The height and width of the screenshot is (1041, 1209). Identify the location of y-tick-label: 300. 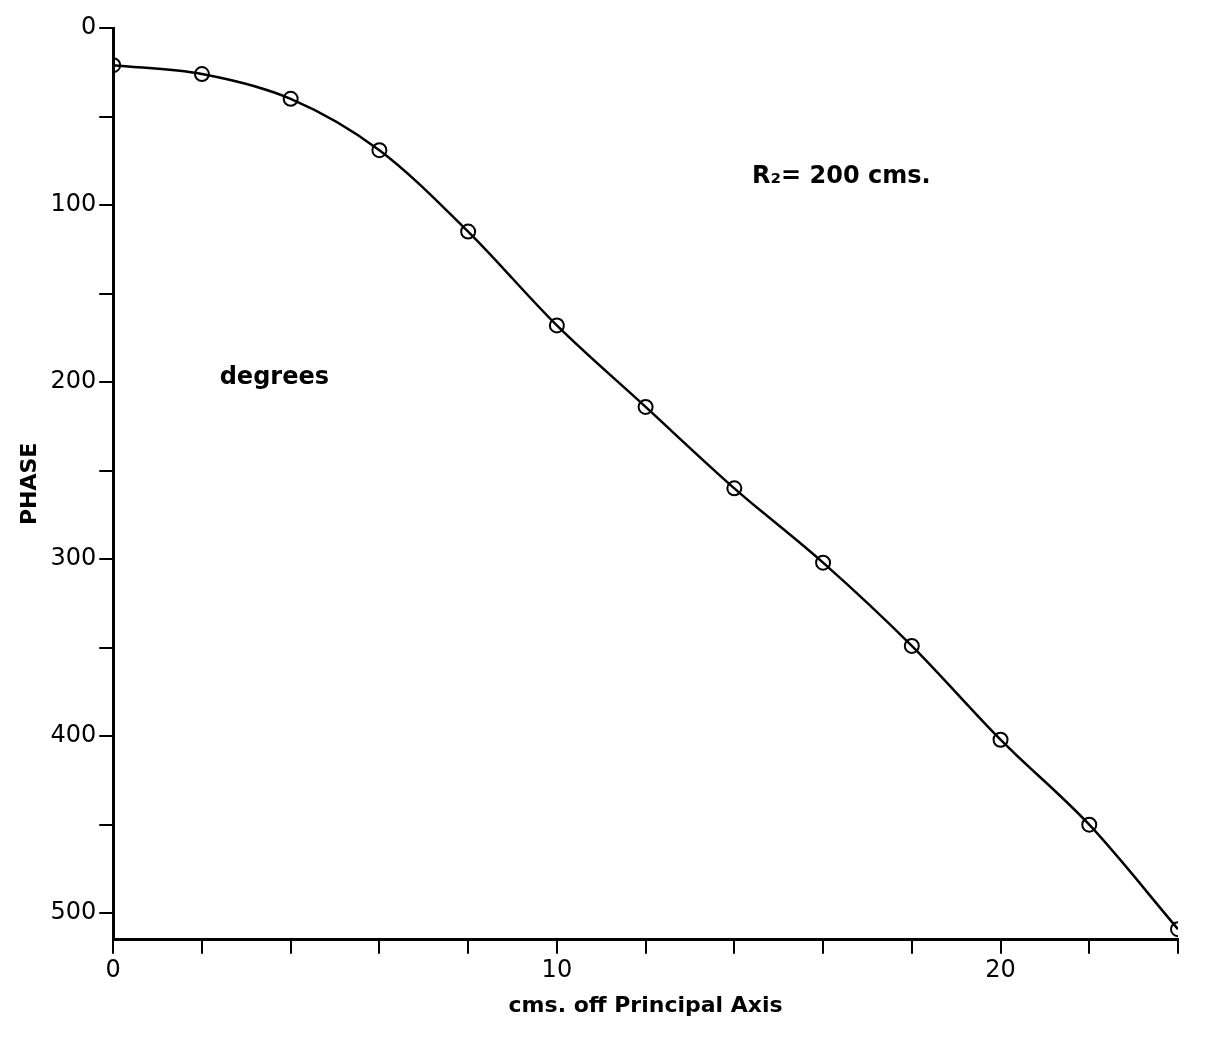
(73, 557).